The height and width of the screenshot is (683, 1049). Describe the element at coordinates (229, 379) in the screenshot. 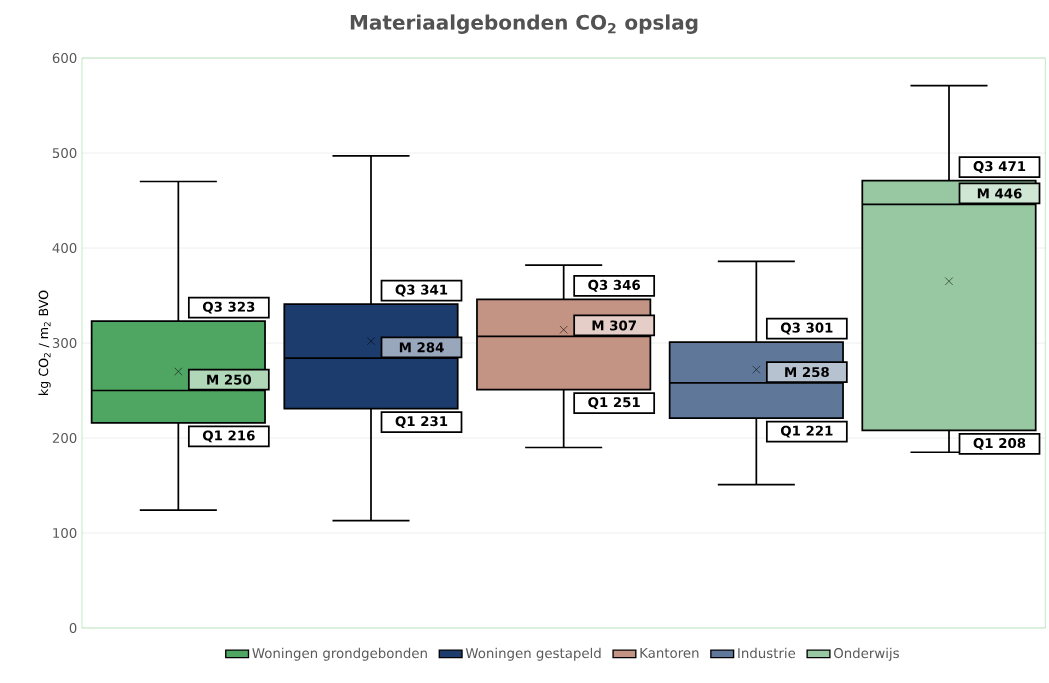

I see `text: M 250` at that location.